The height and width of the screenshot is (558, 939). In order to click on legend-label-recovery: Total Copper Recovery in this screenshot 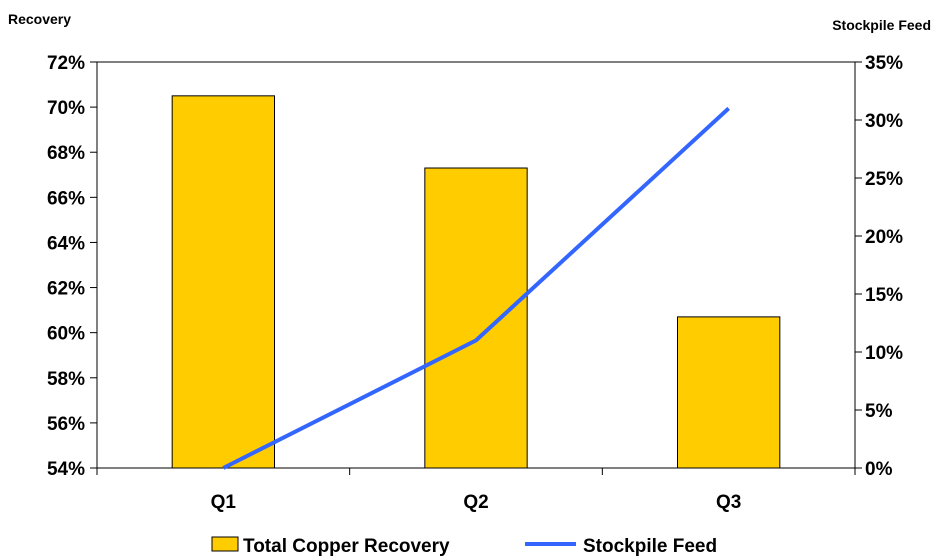, I will do `click(346, 546)`.